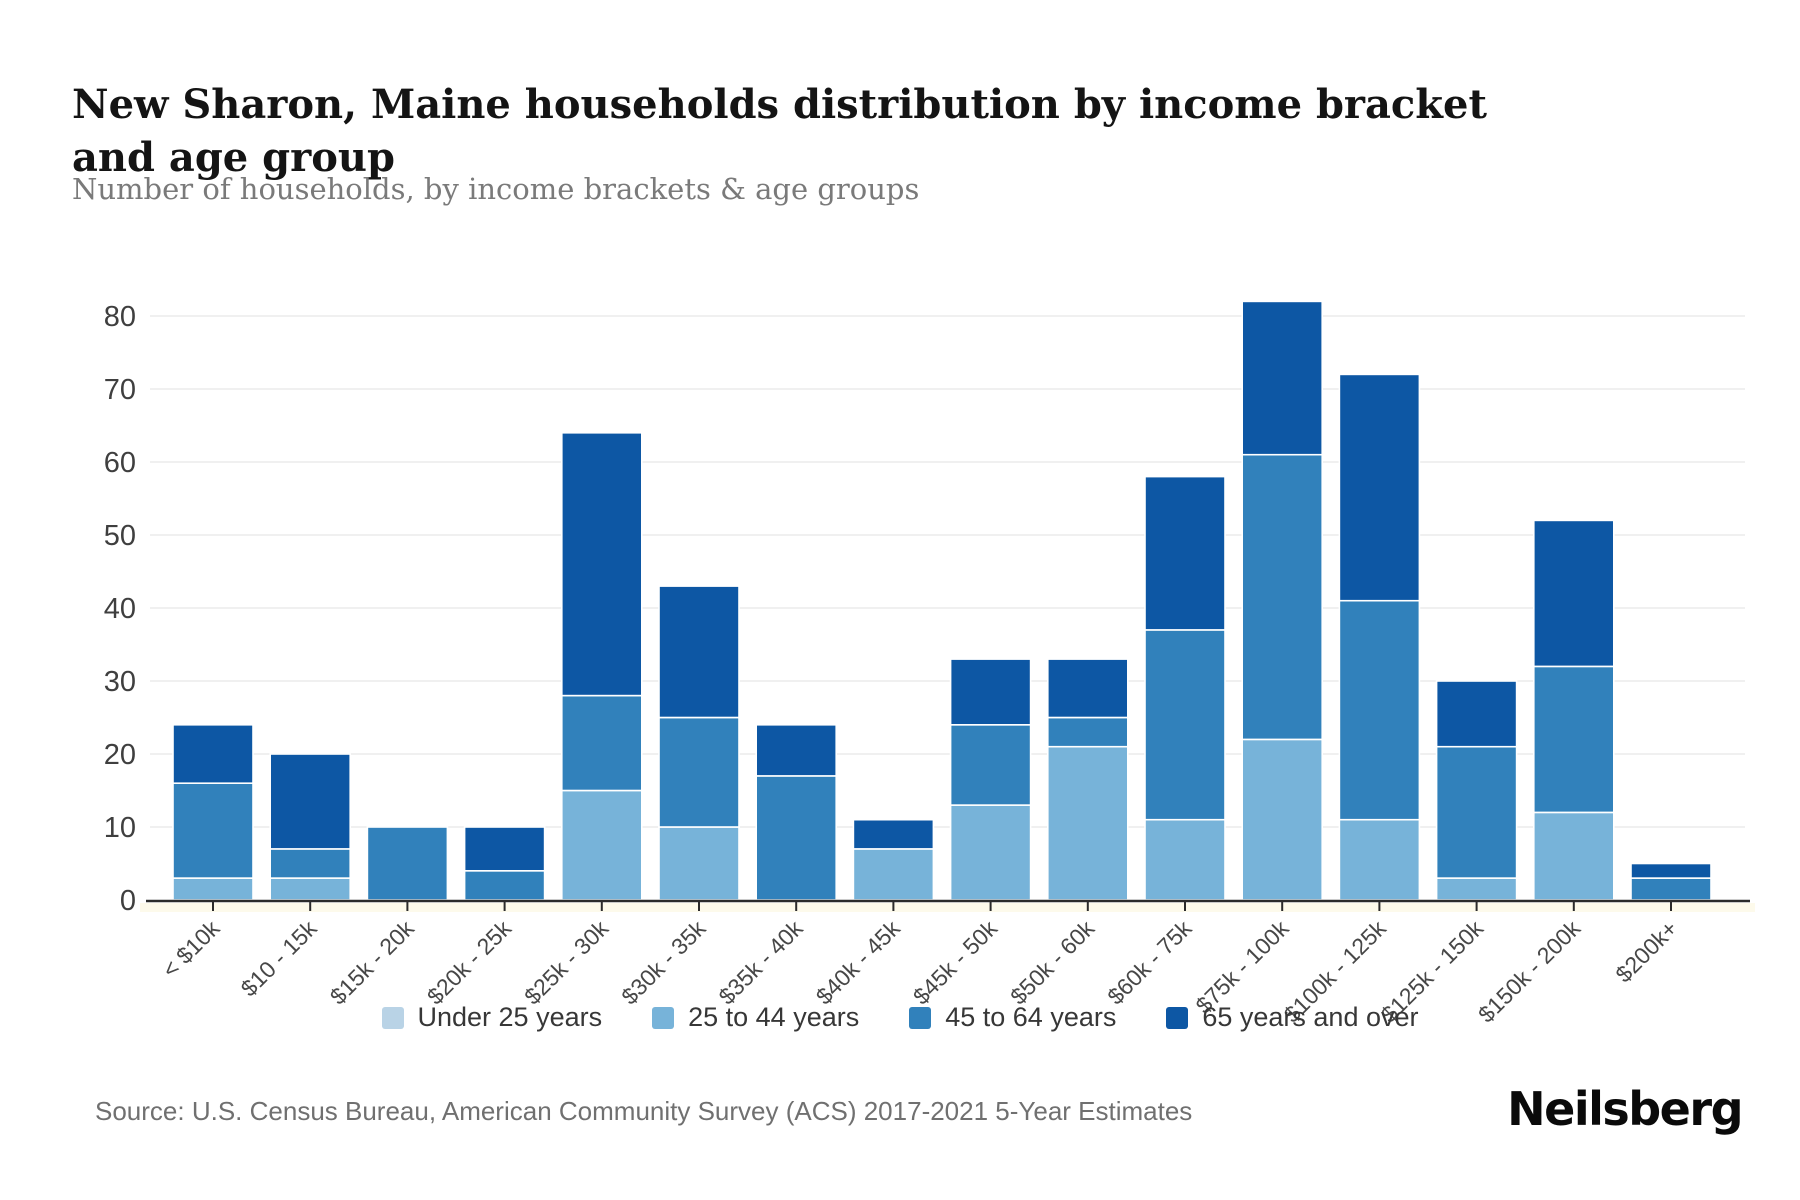 This screenshot has width=1800, height=1200. I want to click on x-category-label: $200k+, so click(1646, 951).